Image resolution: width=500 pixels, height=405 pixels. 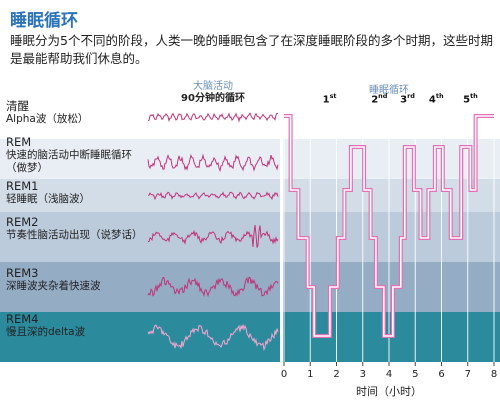 I want to click on x-tick-label-1: 1, so click(x=310, y=374).